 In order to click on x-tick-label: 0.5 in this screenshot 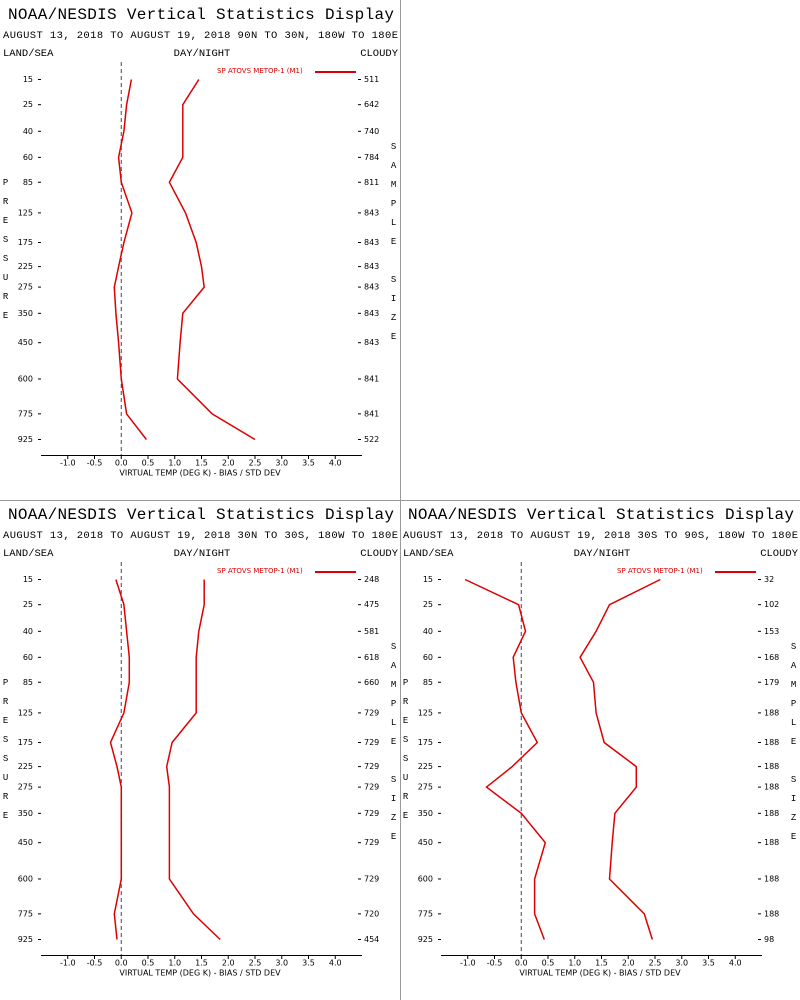, I will do `click(148, 463)`.